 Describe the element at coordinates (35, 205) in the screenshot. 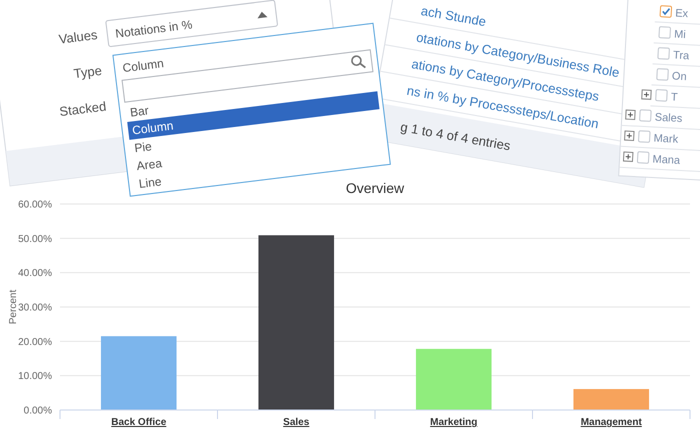

I see `y-tick-label: 60.00%` at that location.